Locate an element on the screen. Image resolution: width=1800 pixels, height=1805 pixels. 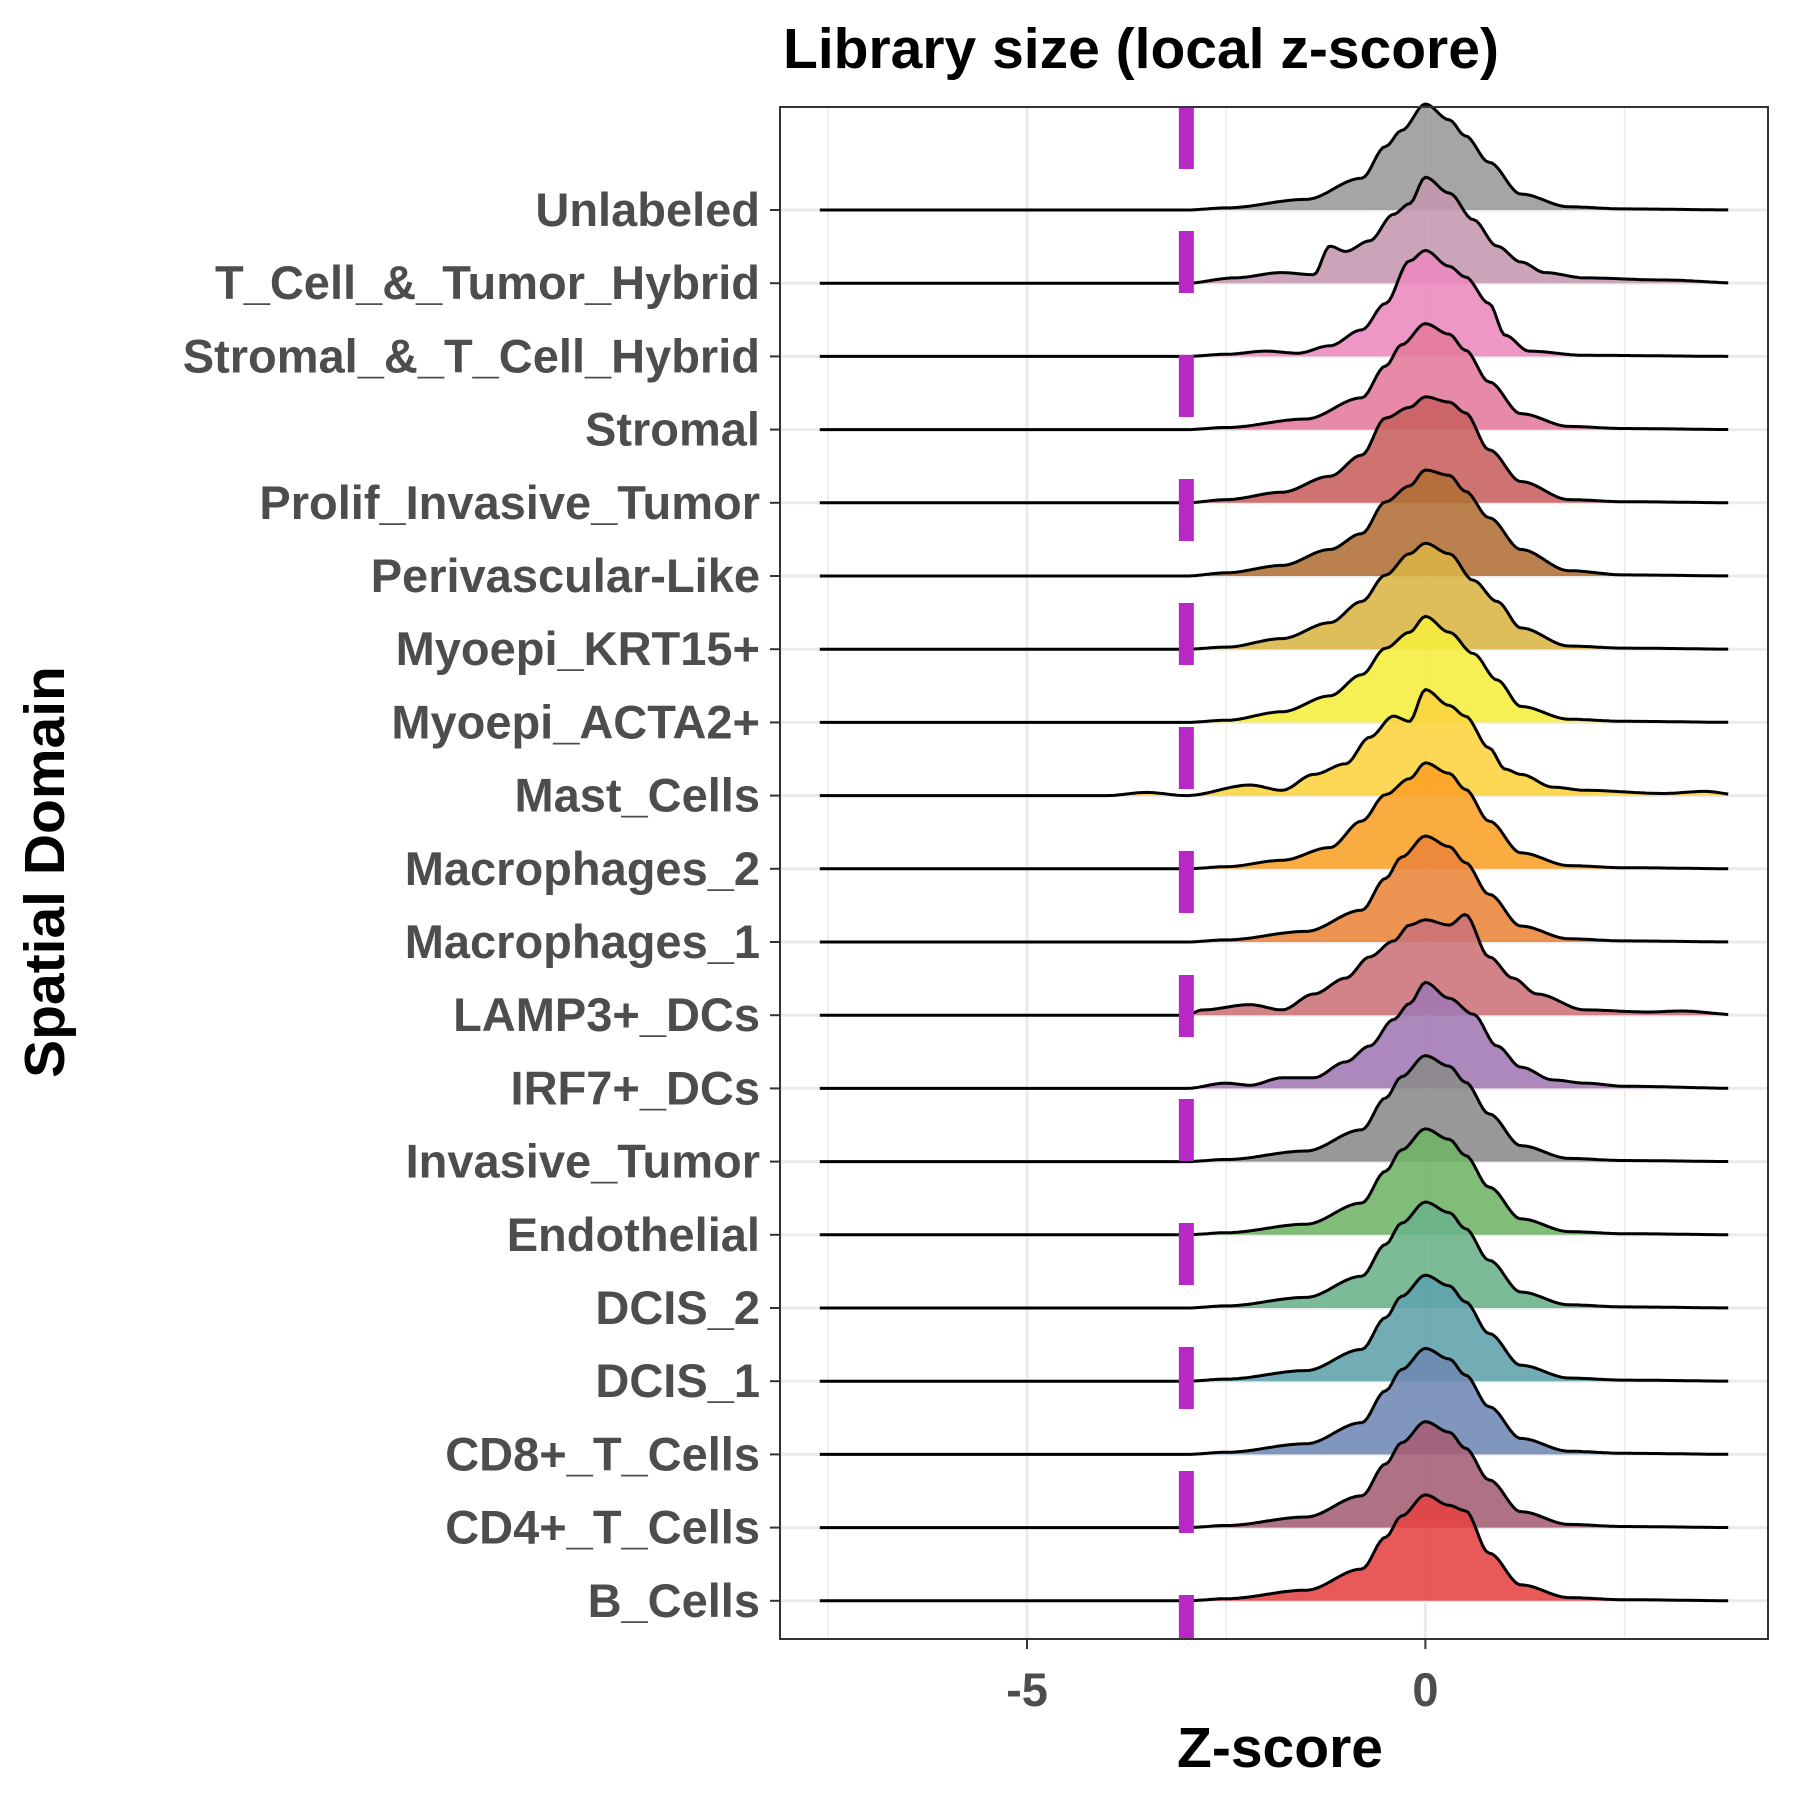
ridge-outline-endothelial is located at coordinates (1274, 1182).